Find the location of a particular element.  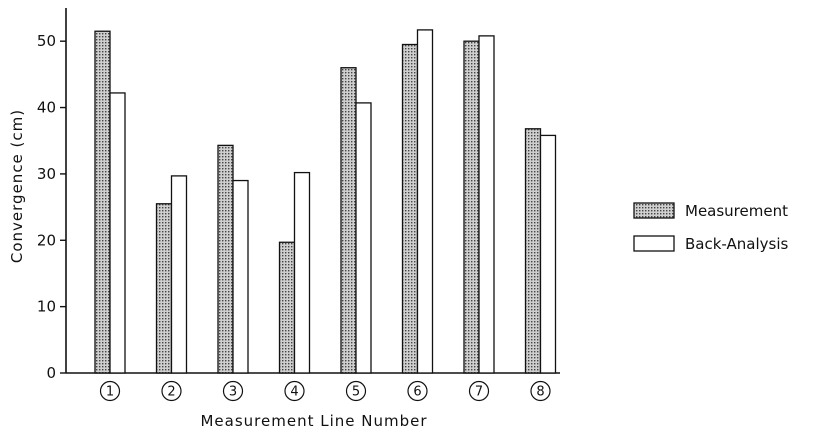

category-label: 4 is located at coordinates (294, 392).